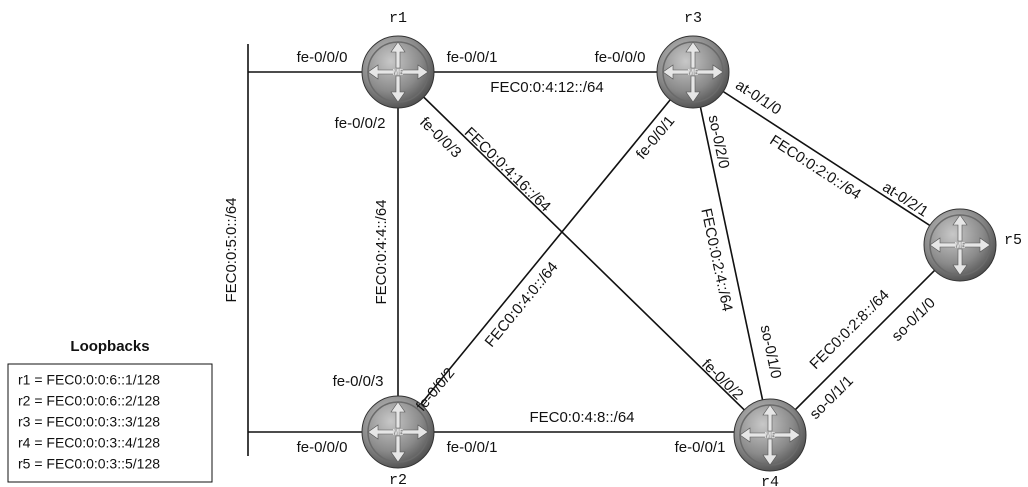  What do you see at coordinates (89, 401) in the screenshot?
I see `loopback-entry: r2 = FEC0:0:0:6::2/128` at bounding box center [89, 401].